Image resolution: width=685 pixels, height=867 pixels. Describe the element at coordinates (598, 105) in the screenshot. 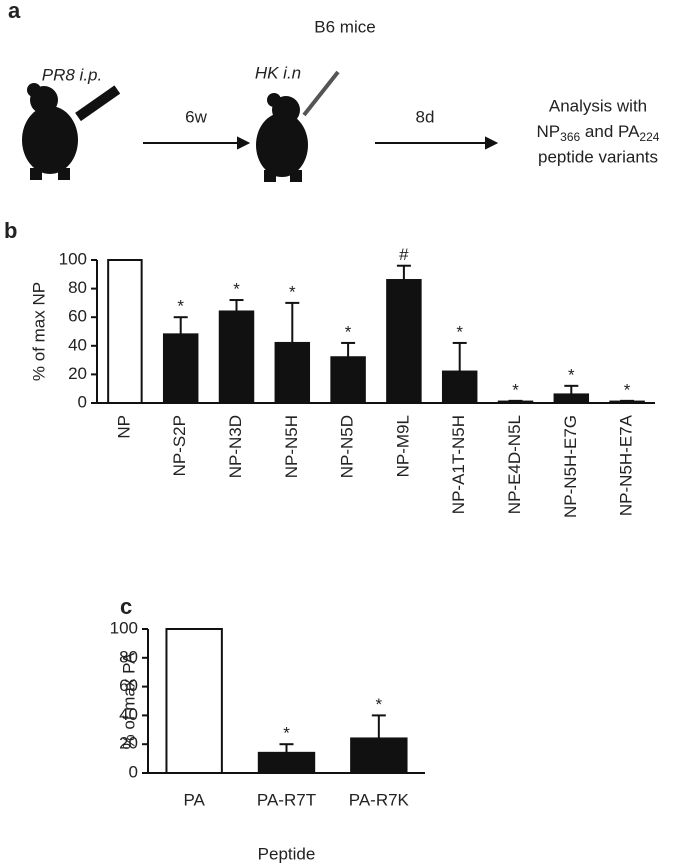

I see `analysis-text: Analysis with` at that location.